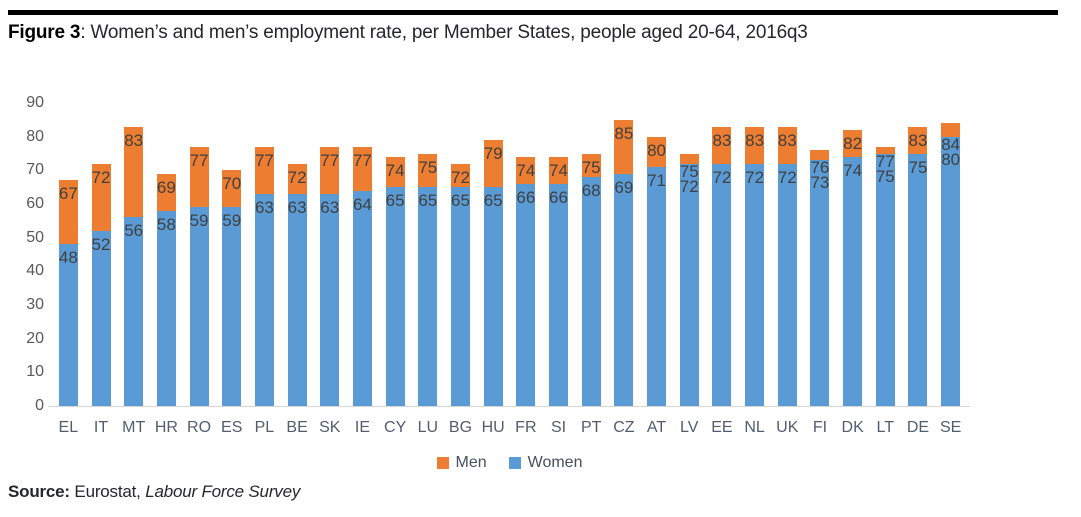 The width and height of the screenshot is (1081, 517). Describe the element at coordinates (820, 278) in the screenshot. I see `bar-column-fi: 76 73` at that location.